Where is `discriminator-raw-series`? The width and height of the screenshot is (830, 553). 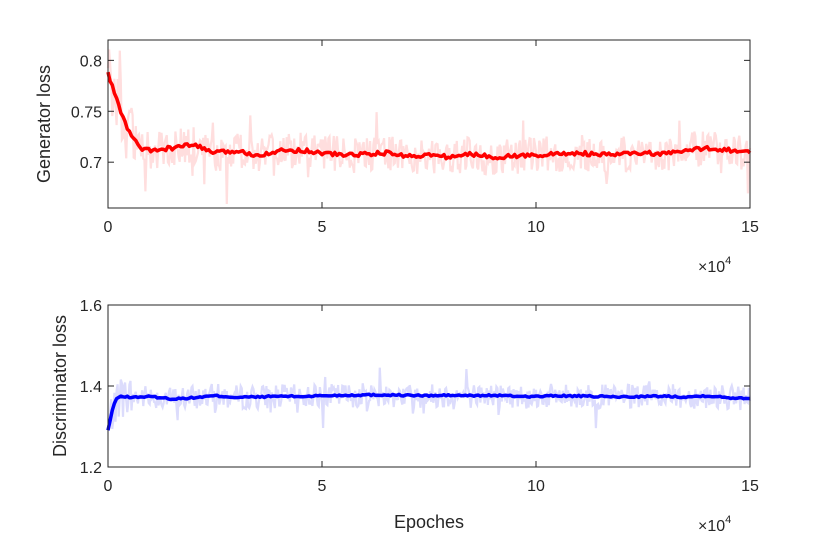
discriminator-raw-series is located at coordinates (429, 398).